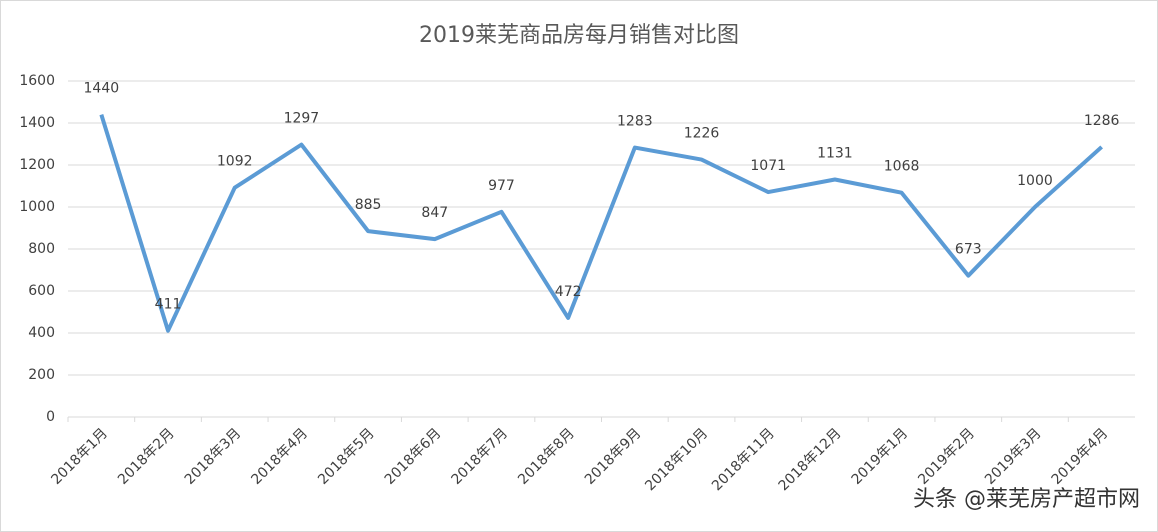 This screenshot has width=1158, height=532. Describe the element at coordinates (1026, 499) in the screenshot. I see `watermark: 头条 @莱芜房产超市网` at that location.